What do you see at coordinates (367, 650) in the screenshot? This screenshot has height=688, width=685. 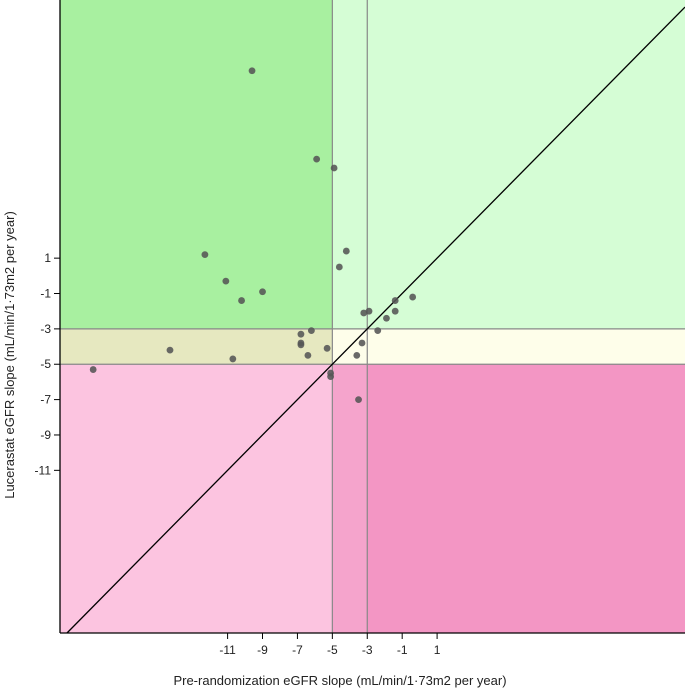 I see `x-tick-label: -3` at bounding box center [367, 650].